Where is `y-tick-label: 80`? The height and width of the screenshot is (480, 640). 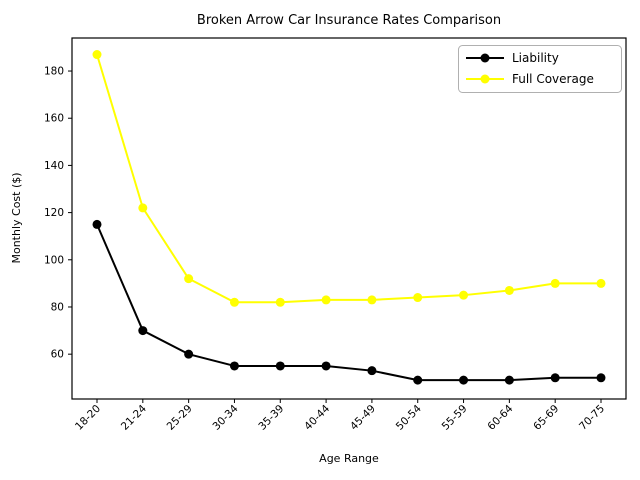
y-tick-label: 80 is located at coordinates (57, 307).